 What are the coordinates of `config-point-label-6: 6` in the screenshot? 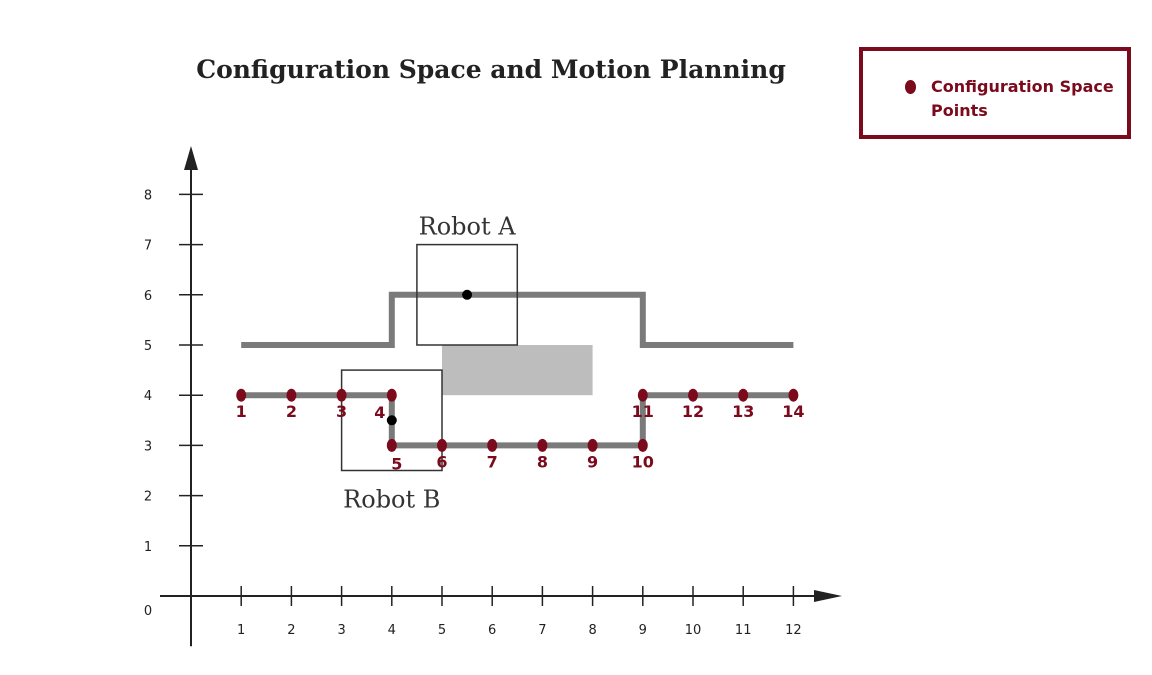 It's located at (441, 461).